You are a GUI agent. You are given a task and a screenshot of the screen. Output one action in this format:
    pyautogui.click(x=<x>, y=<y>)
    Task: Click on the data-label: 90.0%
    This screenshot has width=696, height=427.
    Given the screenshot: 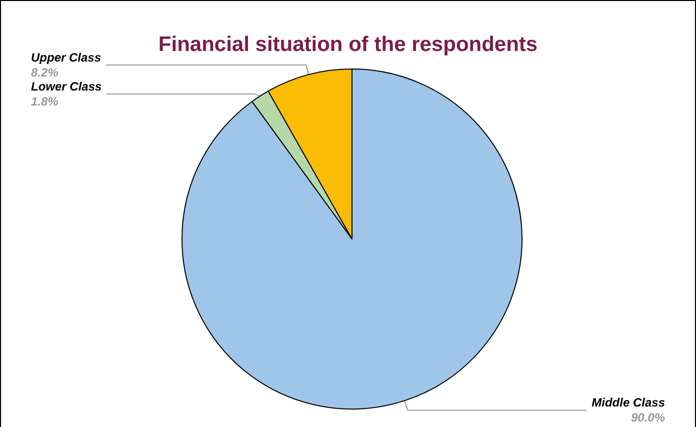 What is the action you would take?
    pyautogui.click(x=648, y=417)
    